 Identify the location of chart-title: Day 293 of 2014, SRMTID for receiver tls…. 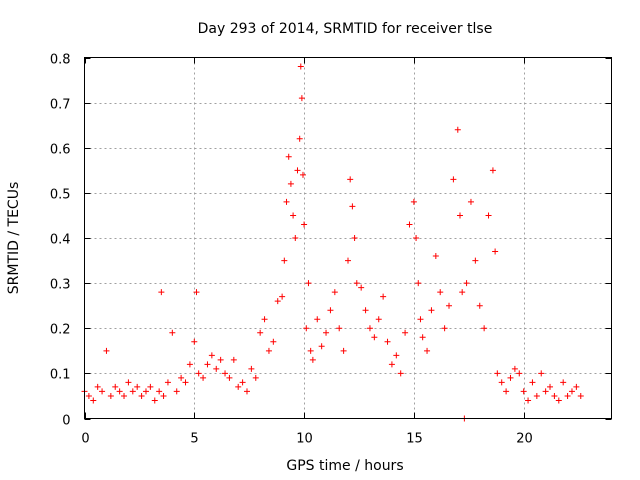
(345, 29).